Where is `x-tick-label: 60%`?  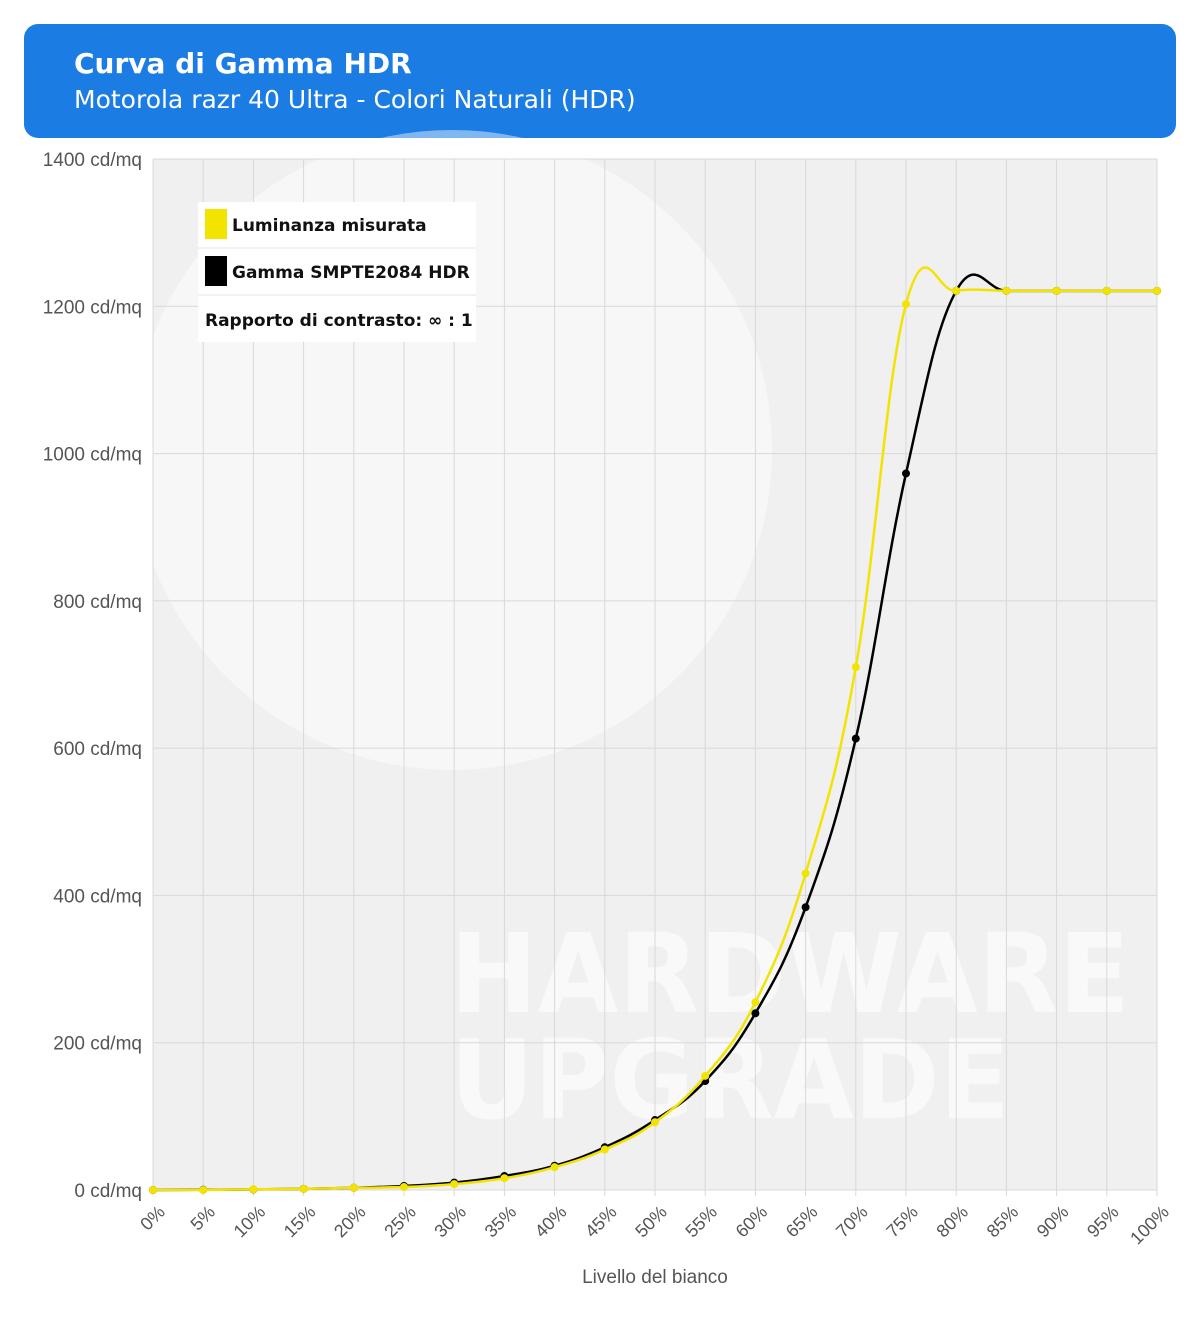
x-tick-label: 60% is located at coordinates (752, 1222).